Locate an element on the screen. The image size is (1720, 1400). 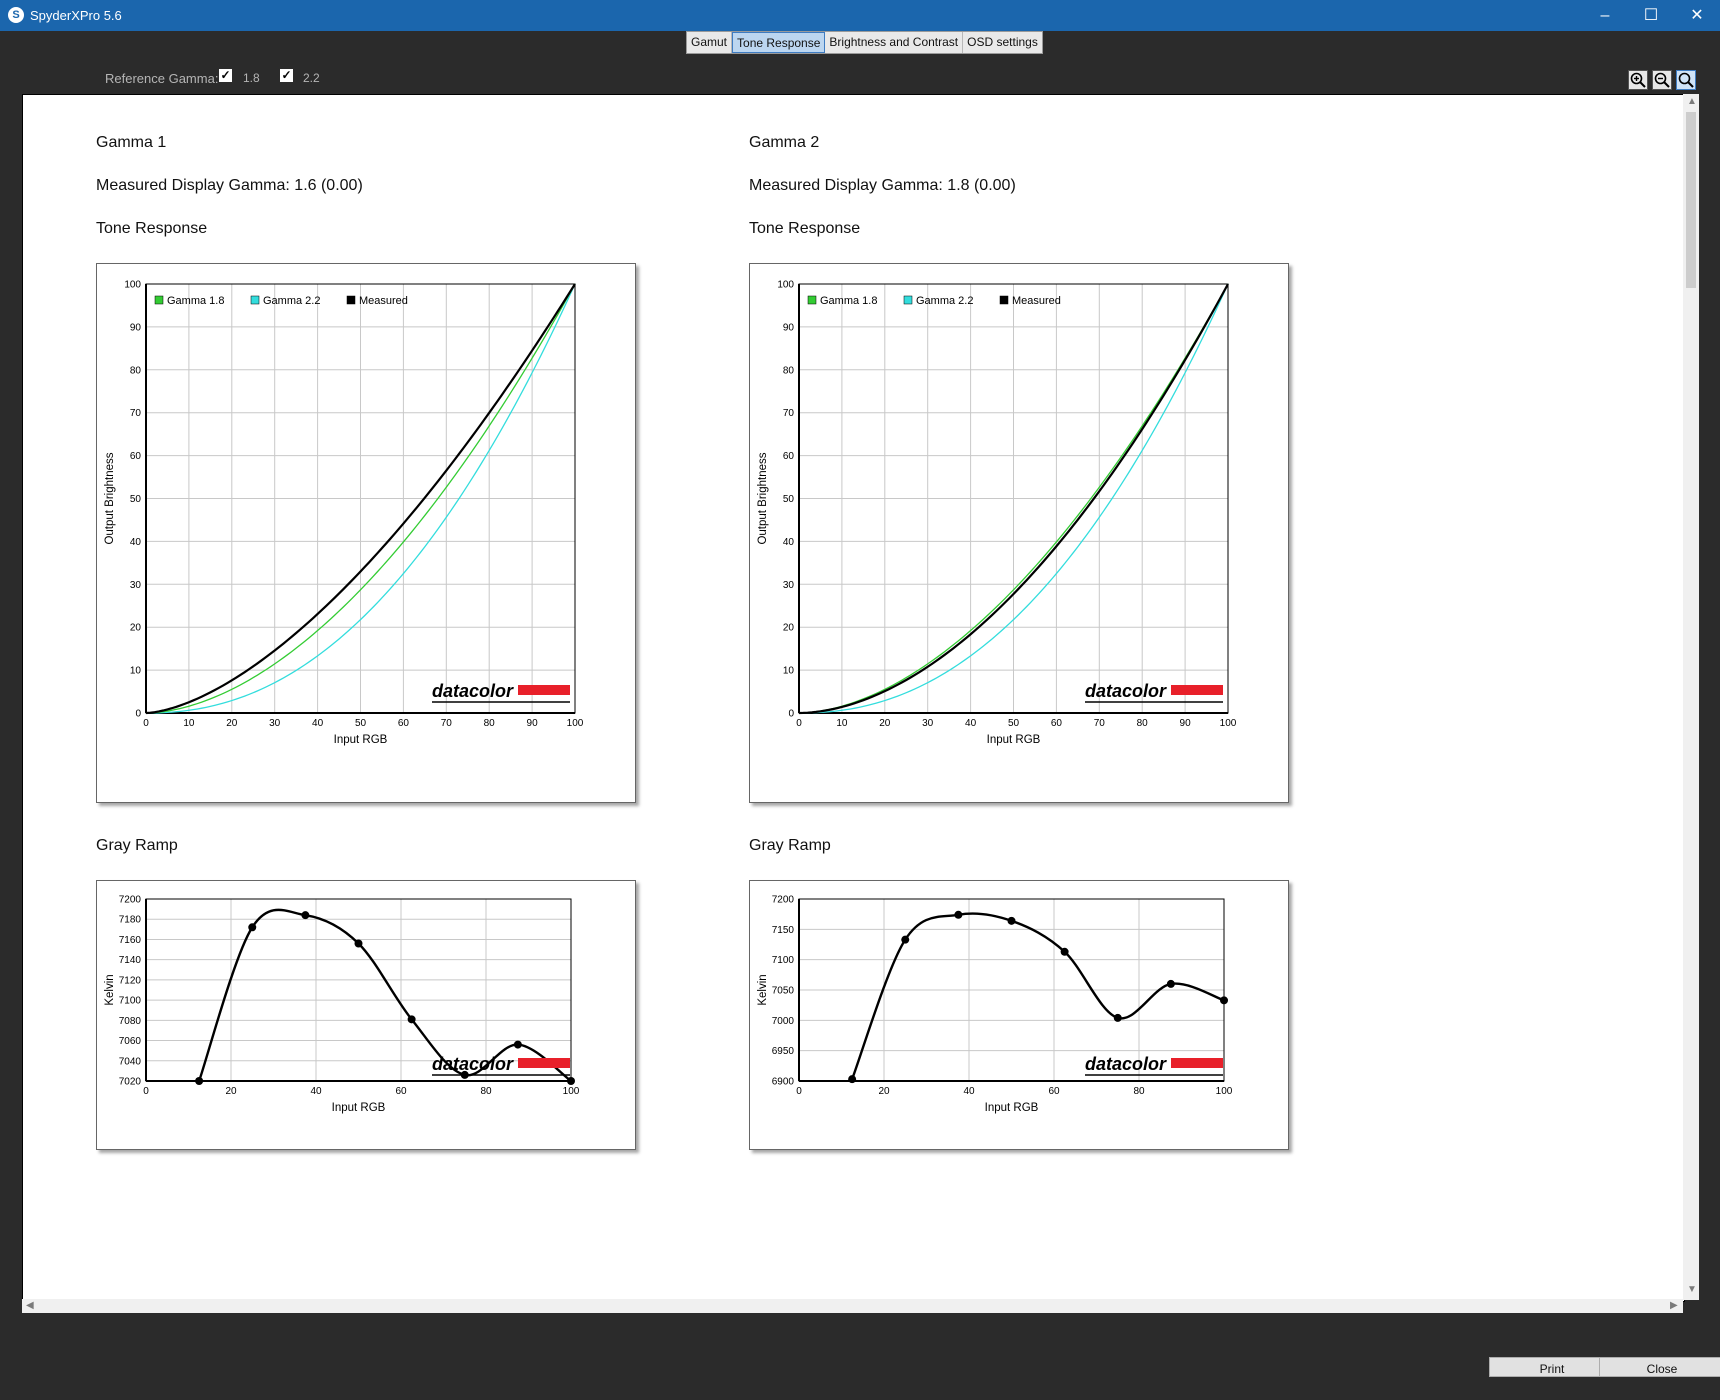
scroll-right-icon: ▶ is located at coordinates (1674, 1305).